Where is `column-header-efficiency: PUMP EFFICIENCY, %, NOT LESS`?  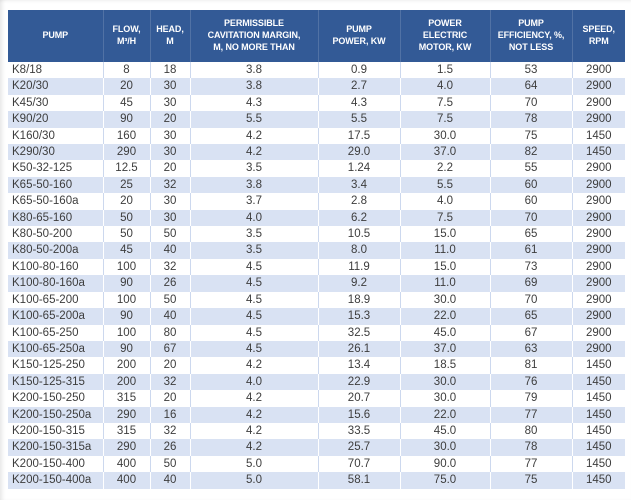 column-header-efficiency: PUMP EFFICIENCY, %, NOT LESS is located at coordinates (531, 36).